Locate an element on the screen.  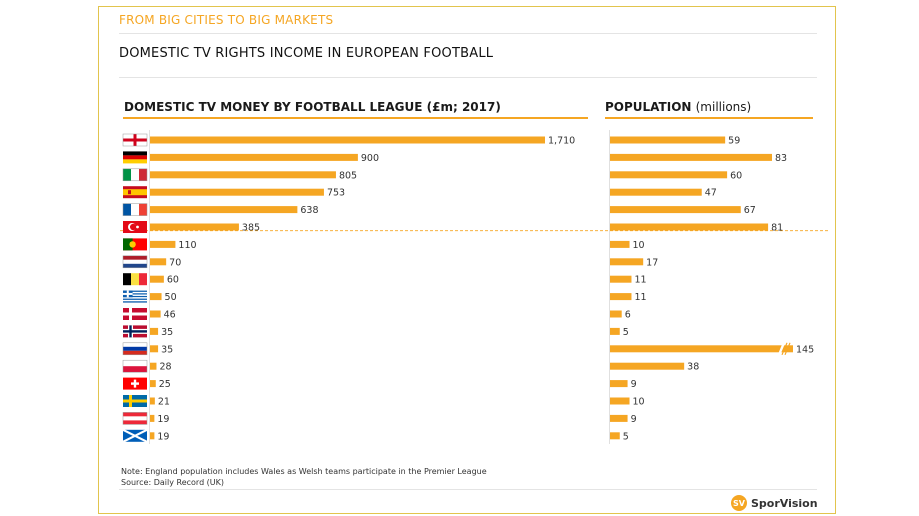
source-text: Source: Daily Record (UK) is located at coordinates (173, 482).